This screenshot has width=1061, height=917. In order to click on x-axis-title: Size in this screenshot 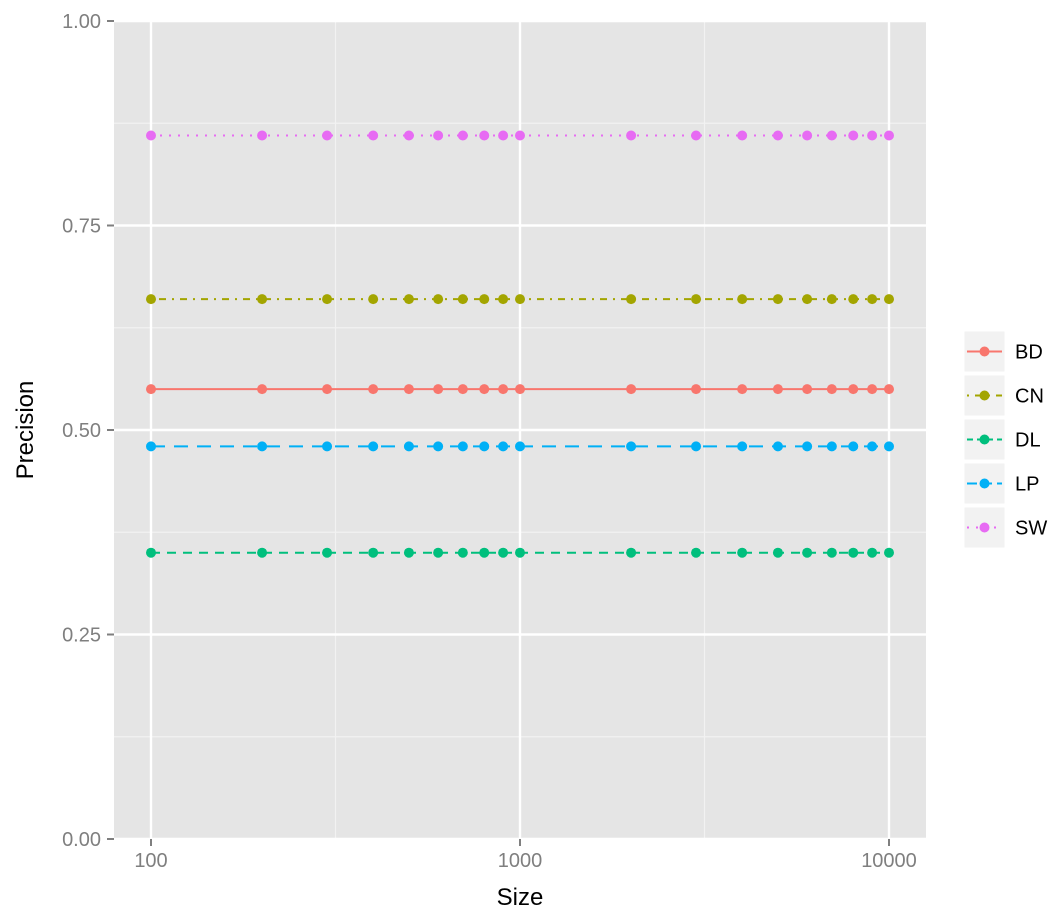, I will do `click(520, 897)`.